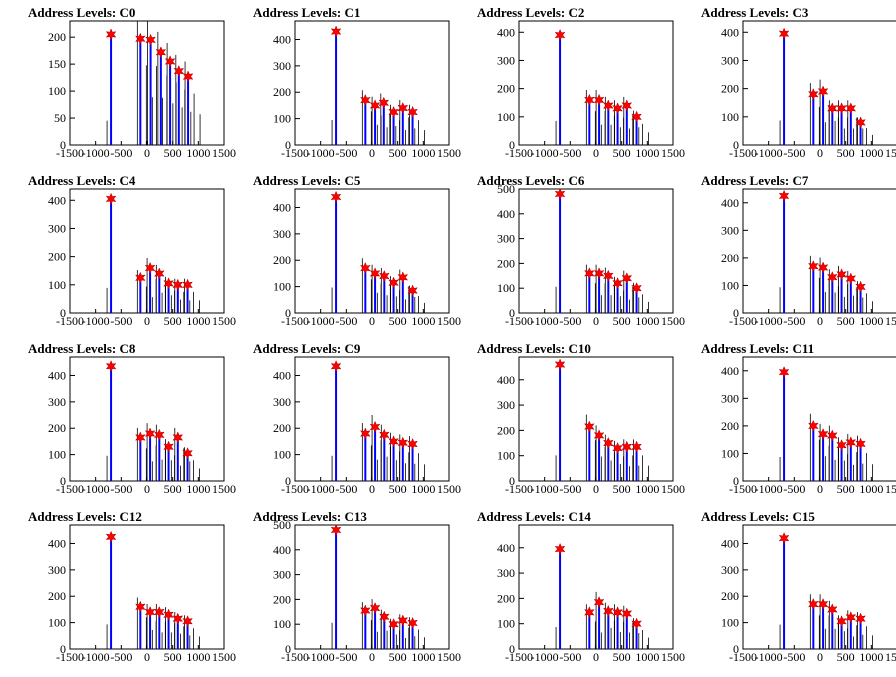 The width and height of the screenshot is (896, 677). I want to click on chart-title: Address Levels: C13, so click(310, 516).